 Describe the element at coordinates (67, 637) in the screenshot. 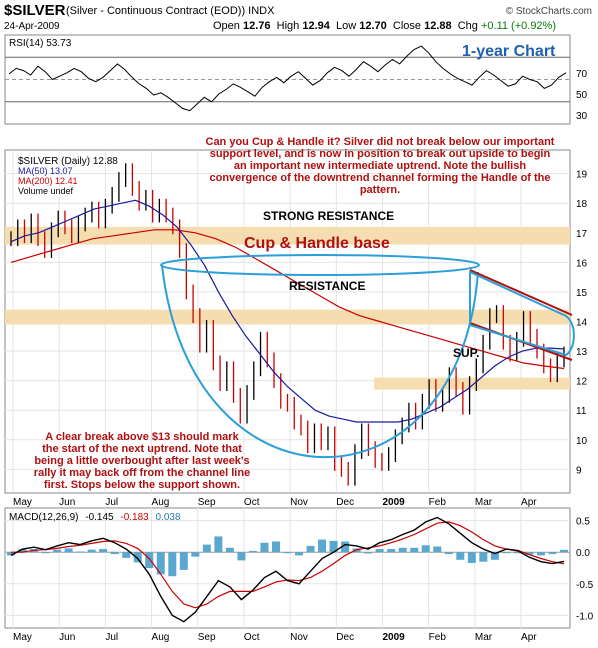

I see `macd-x-tick-label: Jun` at that location.